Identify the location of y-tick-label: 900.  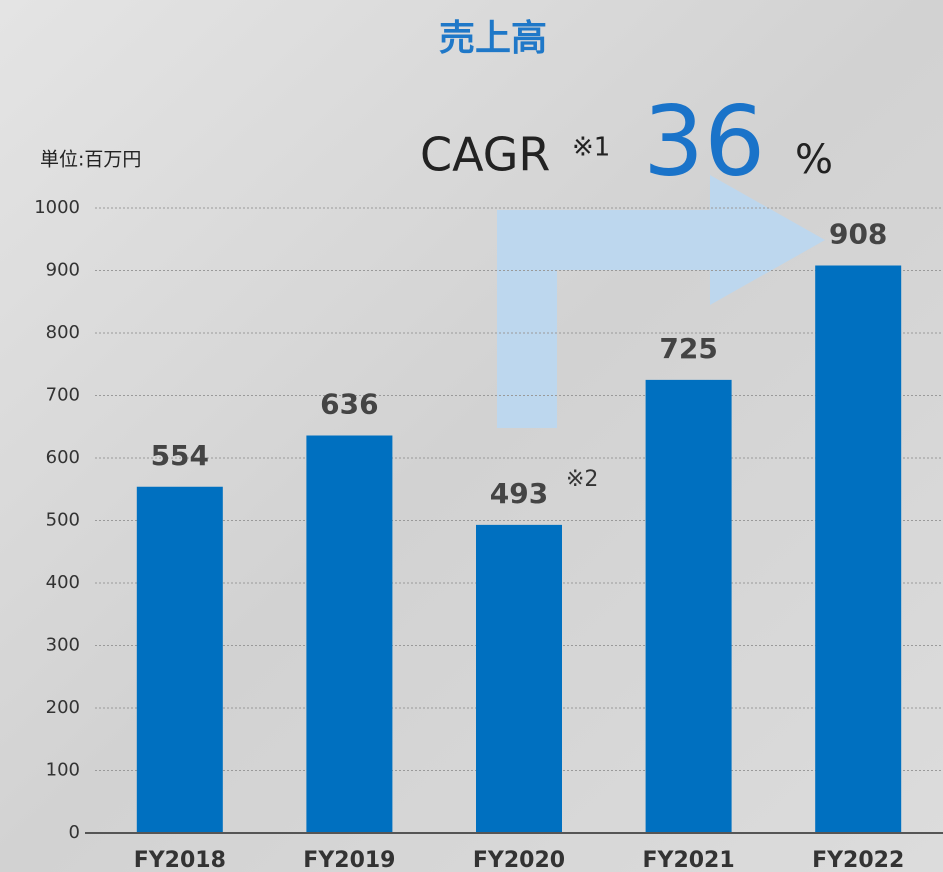
(63, 270).